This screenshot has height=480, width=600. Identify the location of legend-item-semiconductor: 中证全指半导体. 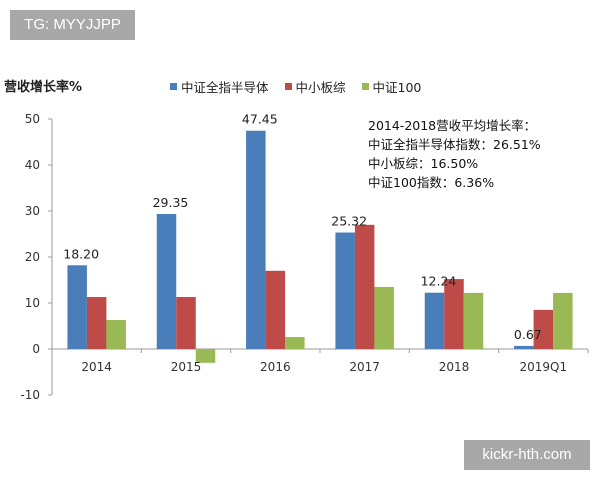
(219, 86).